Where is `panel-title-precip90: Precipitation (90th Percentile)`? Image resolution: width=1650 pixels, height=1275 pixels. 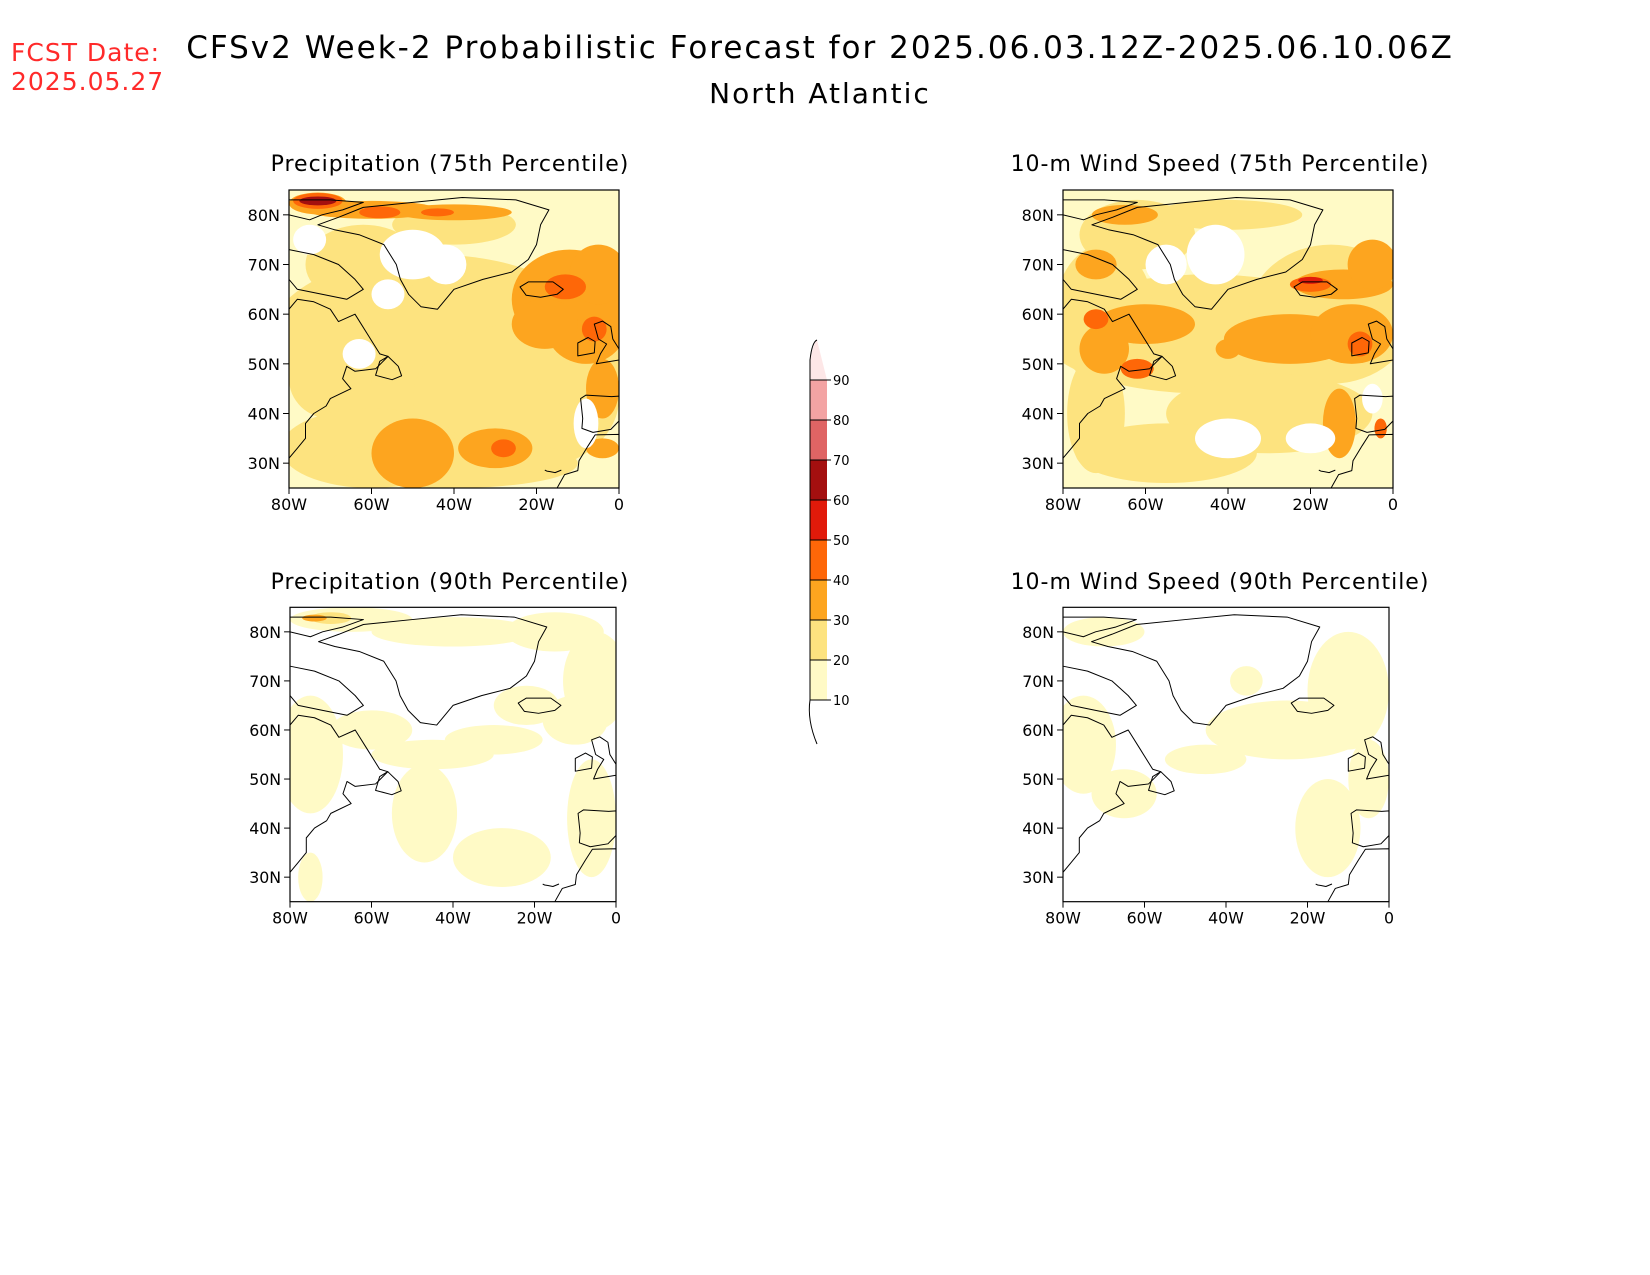 panel-title-precip90: Precipitation (90th Percentile) is located at coordinates (450, 582).